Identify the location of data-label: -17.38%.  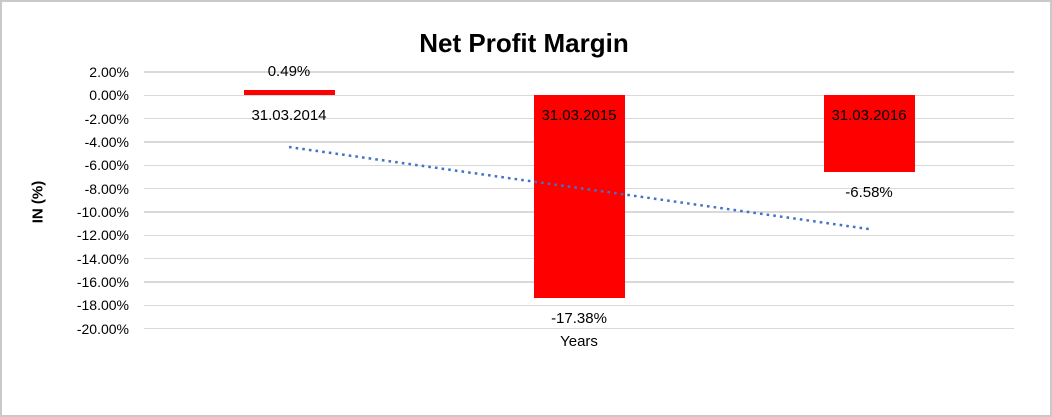
(579, 319).